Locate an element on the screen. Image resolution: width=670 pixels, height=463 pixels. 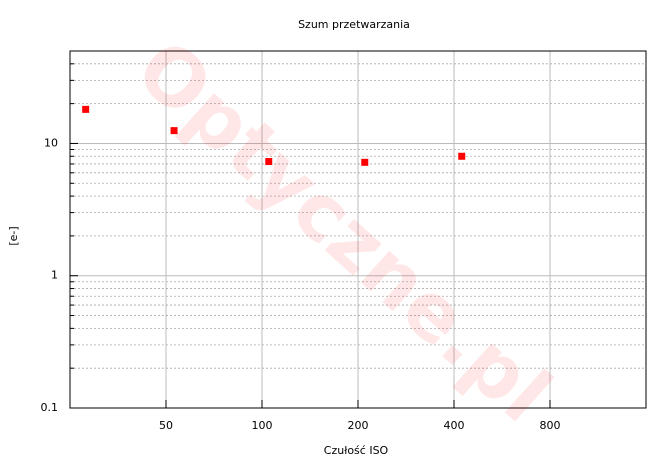
x-axis-label: Czułość ISO is located at coordinates (356, 450).